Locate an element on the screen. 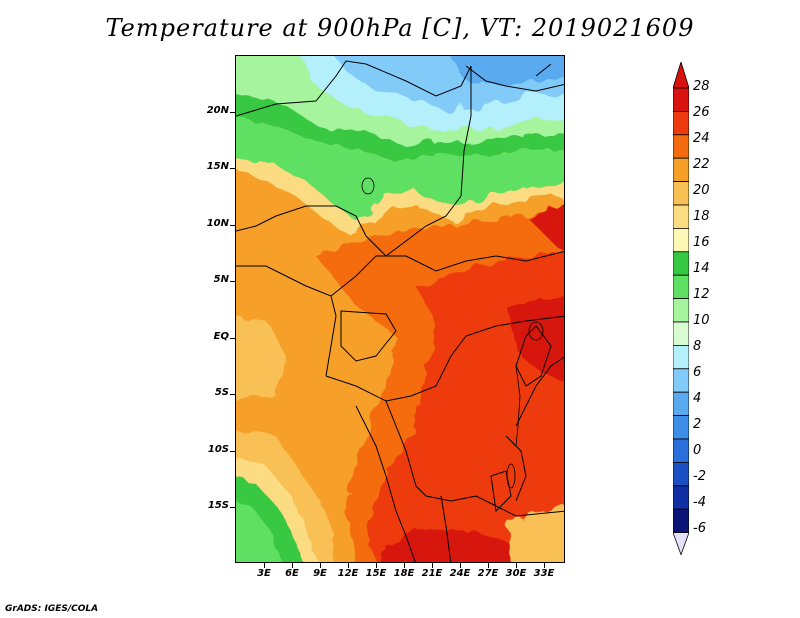 The image size is (800, 618). colorbar-label: 26 is located at coordinates (701, 112).